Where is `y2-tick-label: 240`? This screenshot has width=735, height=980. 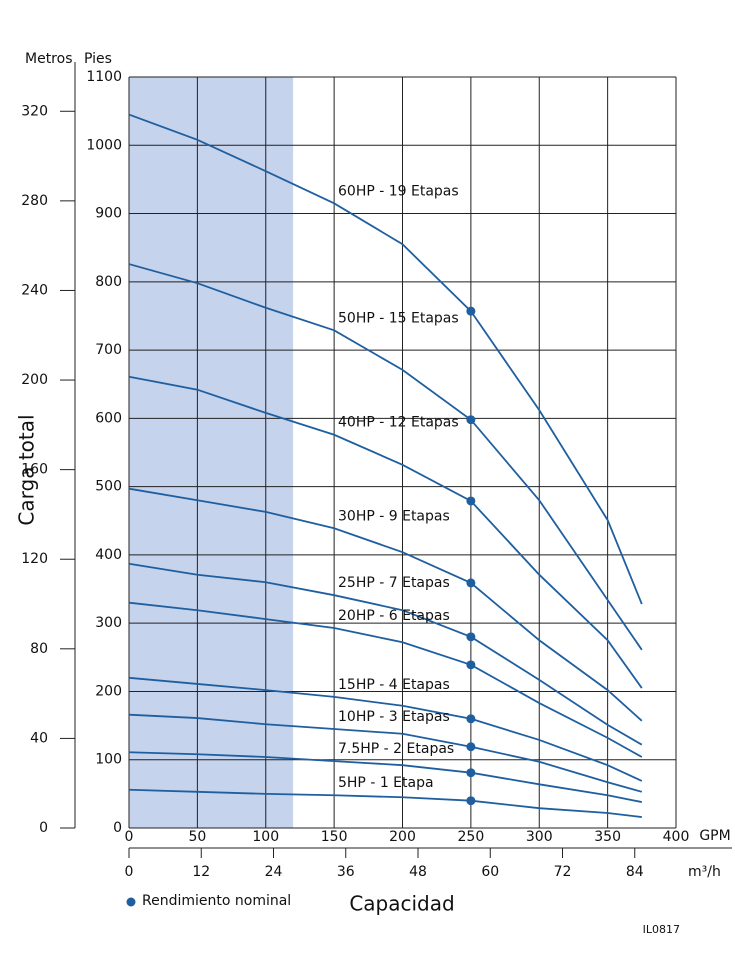
y2-tick-label: 240 is located at coordinates (34, 290).